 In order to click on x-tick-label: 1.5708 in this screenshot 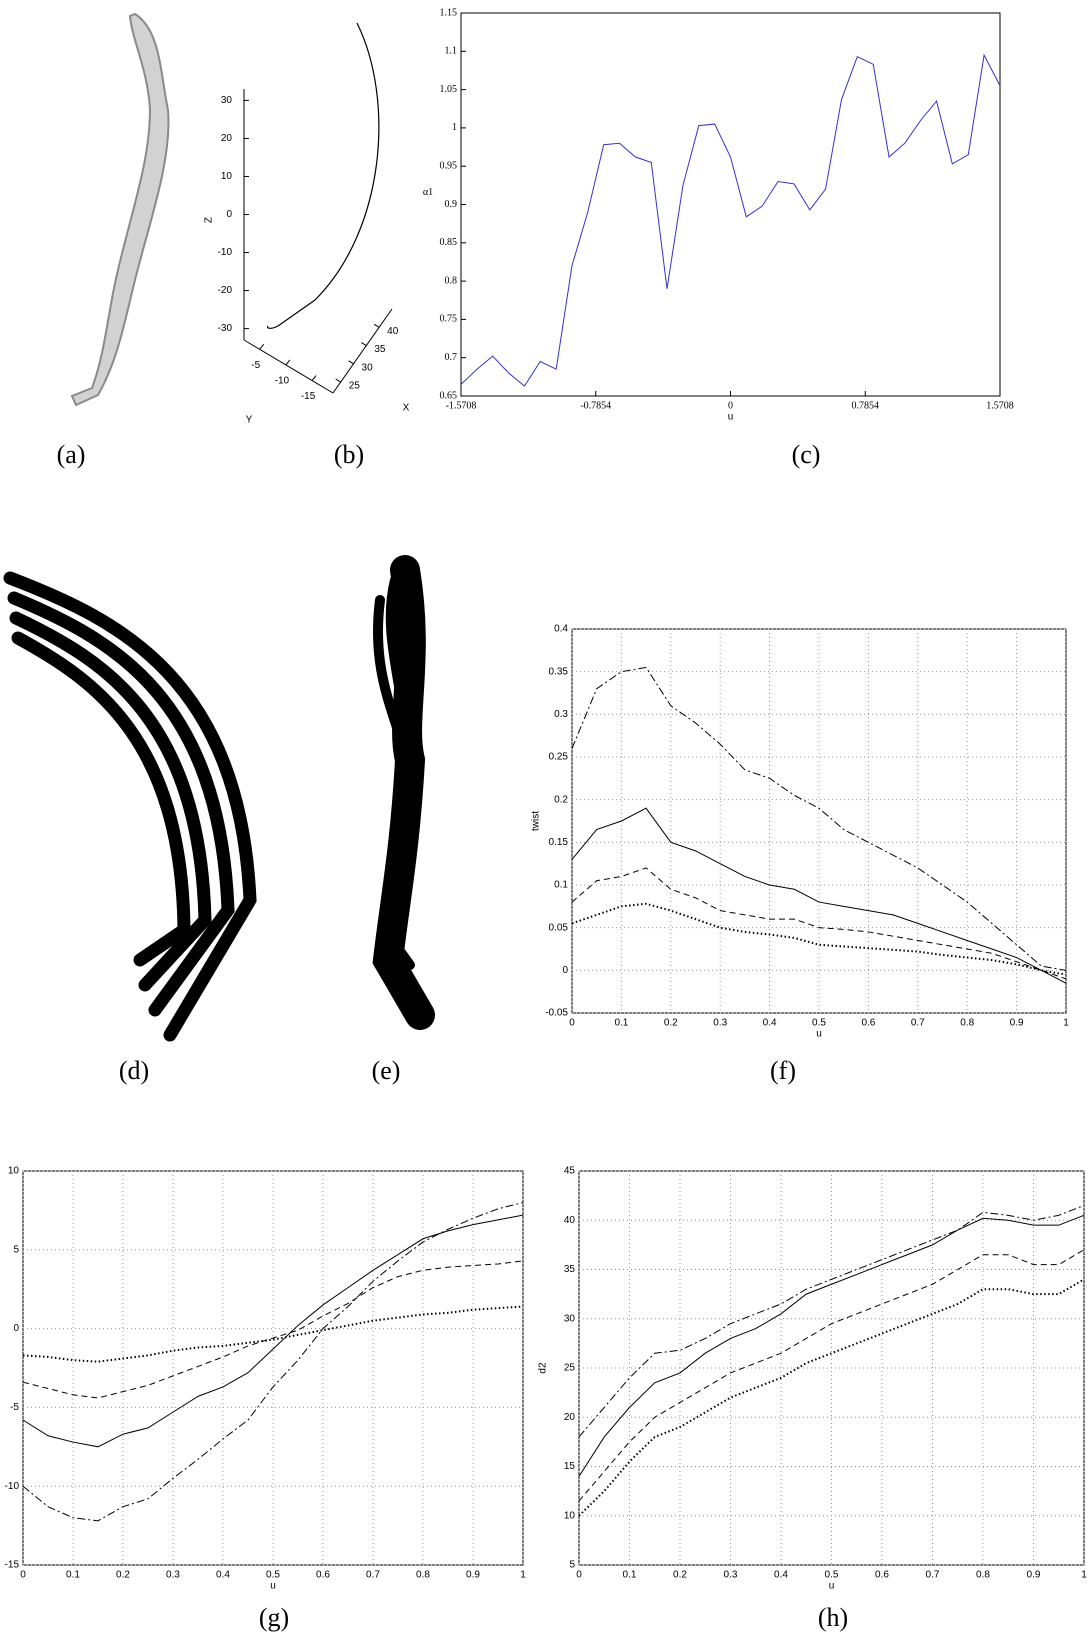, I will do `click(1000, 405)`.